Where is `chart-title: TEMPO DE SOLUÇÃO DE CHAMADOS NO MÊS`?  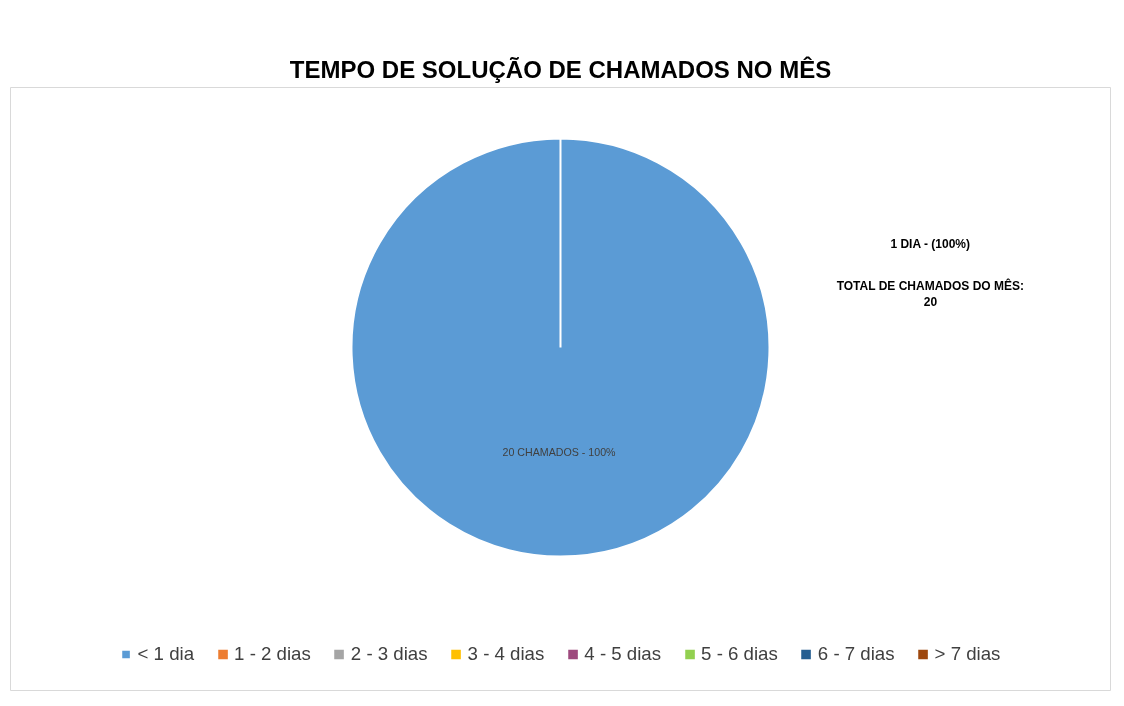 chart-title: TEMPO DE SOLUÇÃO DE CHAMADOS NO MÊS is located at coordinates (560, 69).